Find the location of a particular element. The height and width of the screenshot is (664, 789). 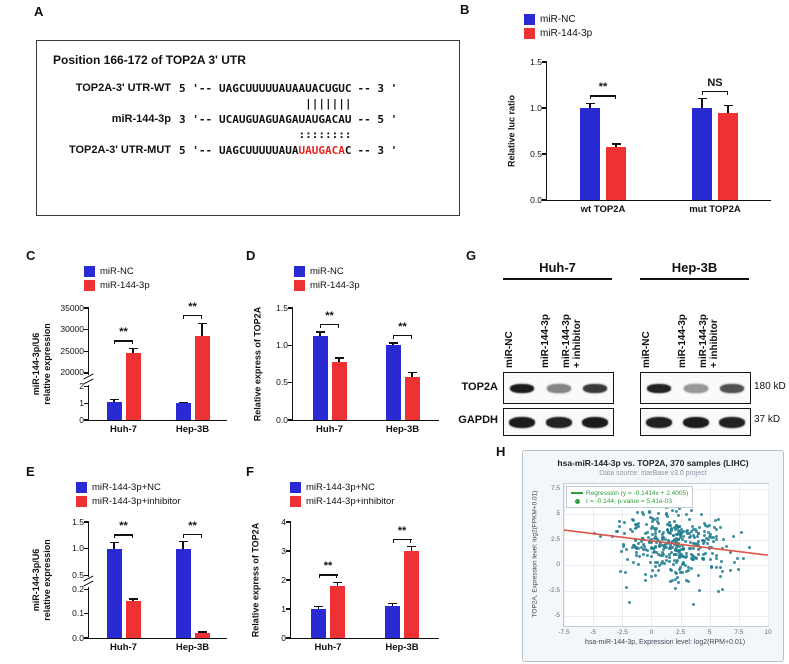

panel-b-label: B is located at coordinates (465, 9).